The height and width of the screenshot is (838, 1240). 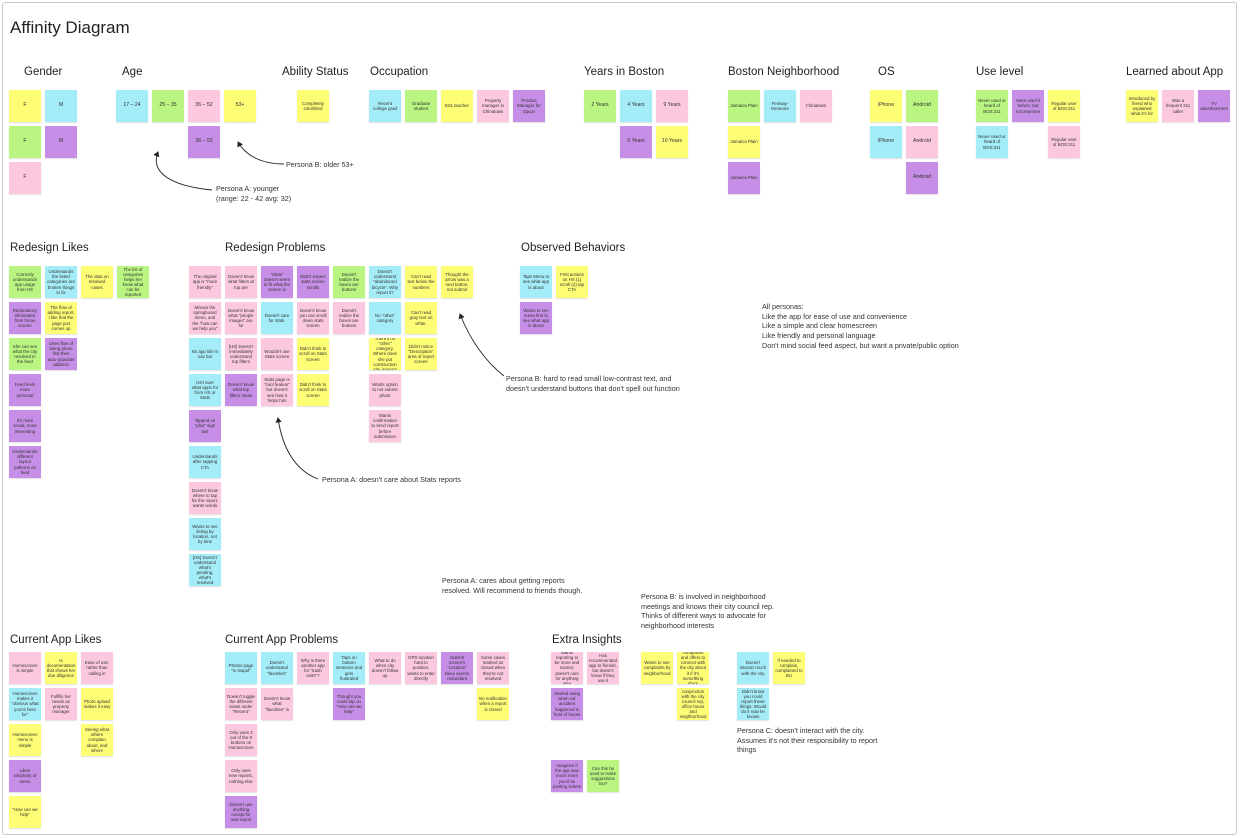 What do you see at coordinates (25, 318) in the screenshot?
I see `sticky-note: Redundancy eliminated from home screen` at bounding box center [25, 318].